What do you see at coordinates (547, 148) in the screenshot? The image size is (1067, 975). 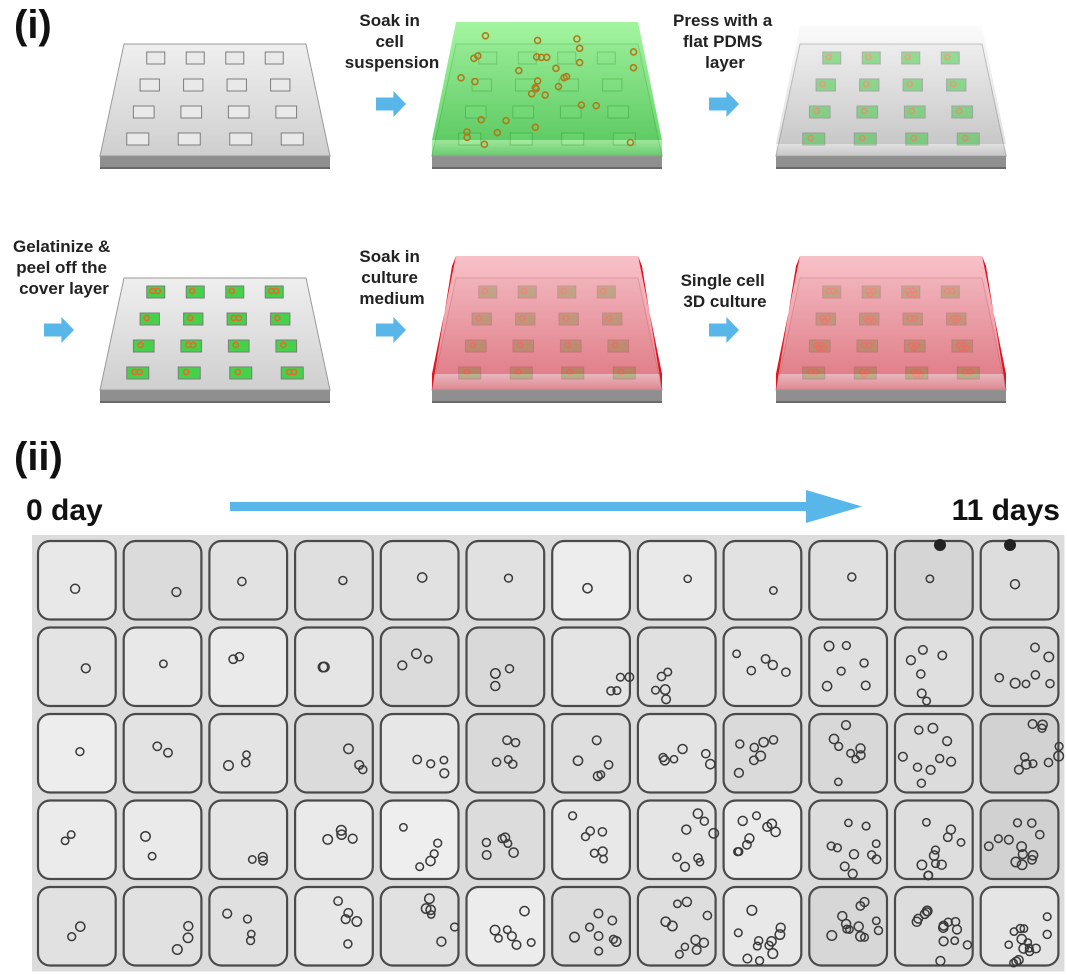 I see `medium-layer-front` at bounding box center [547, 148].